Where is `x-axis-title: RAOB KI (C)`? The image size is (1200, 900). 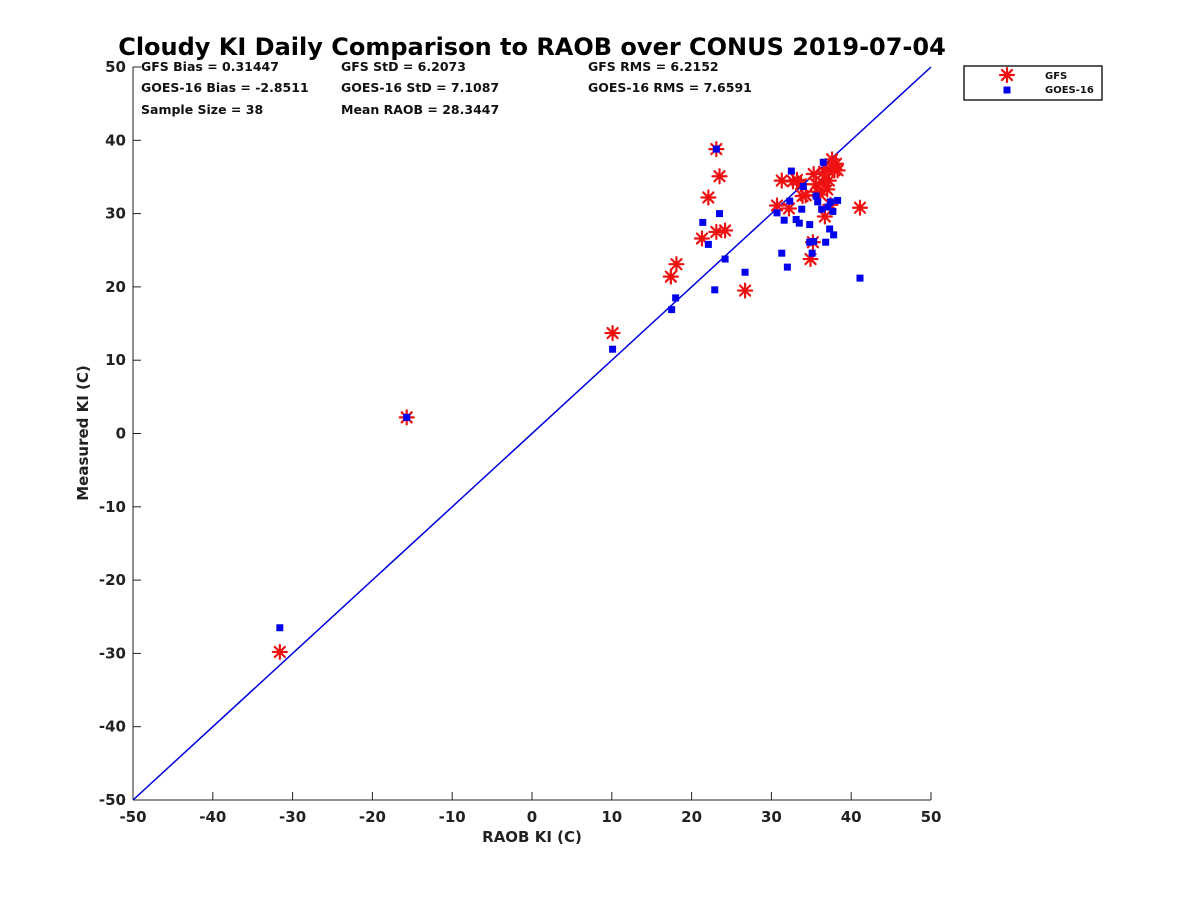 x-axis-title: RAOB KI (C) is located at coordinates (532, 837).